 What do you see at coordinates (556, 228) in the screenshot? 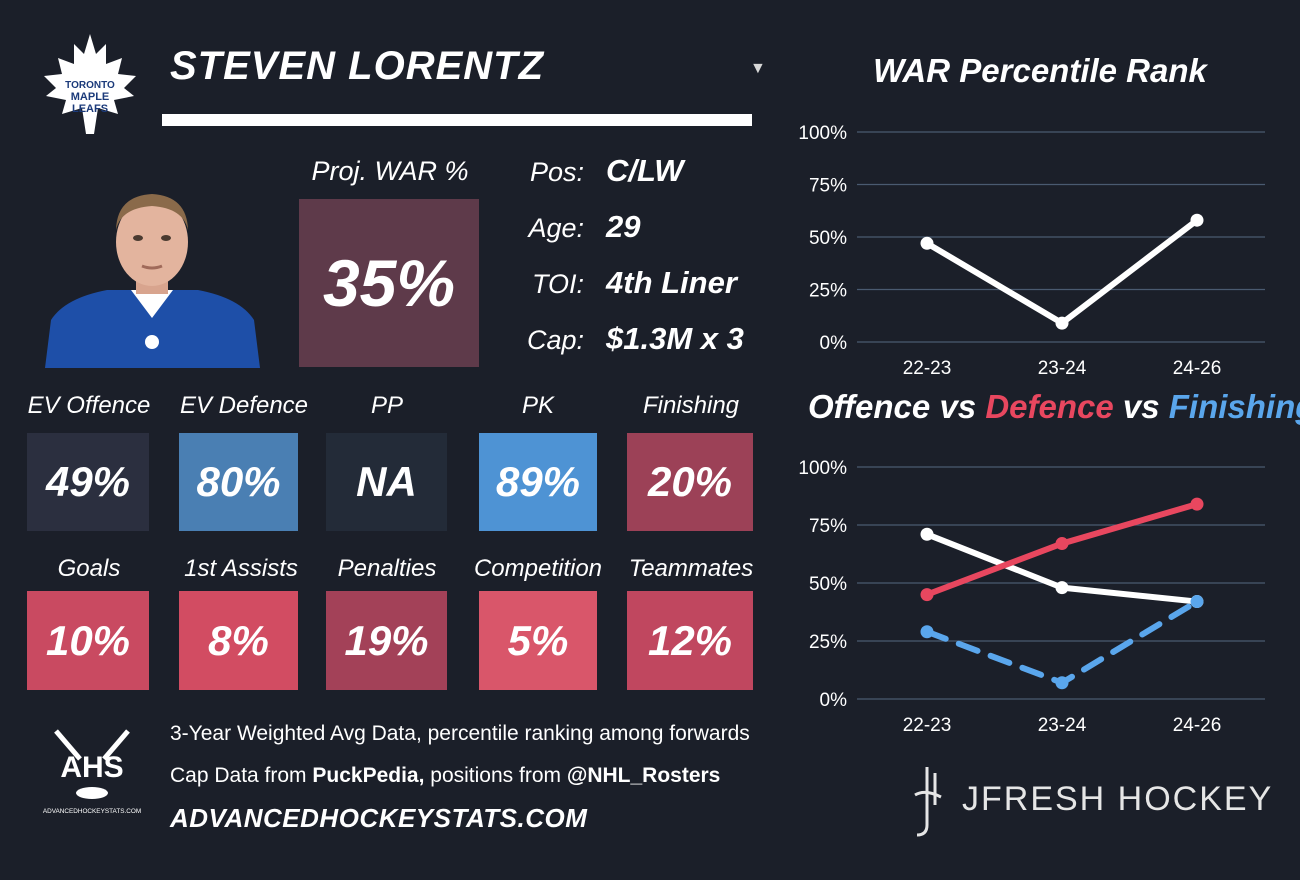
I see `info-label: Age:` at bounding box center [556, 228].